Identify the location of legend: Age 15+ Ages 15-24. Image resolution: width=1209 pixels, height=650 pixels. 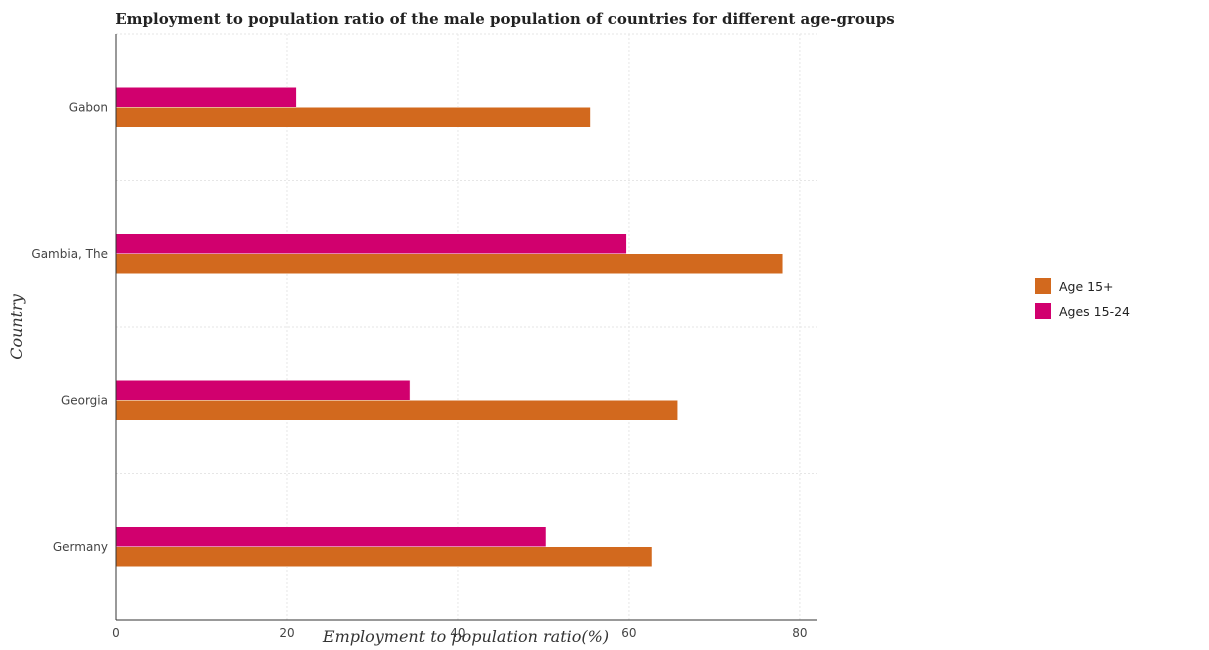
(1082, 298).